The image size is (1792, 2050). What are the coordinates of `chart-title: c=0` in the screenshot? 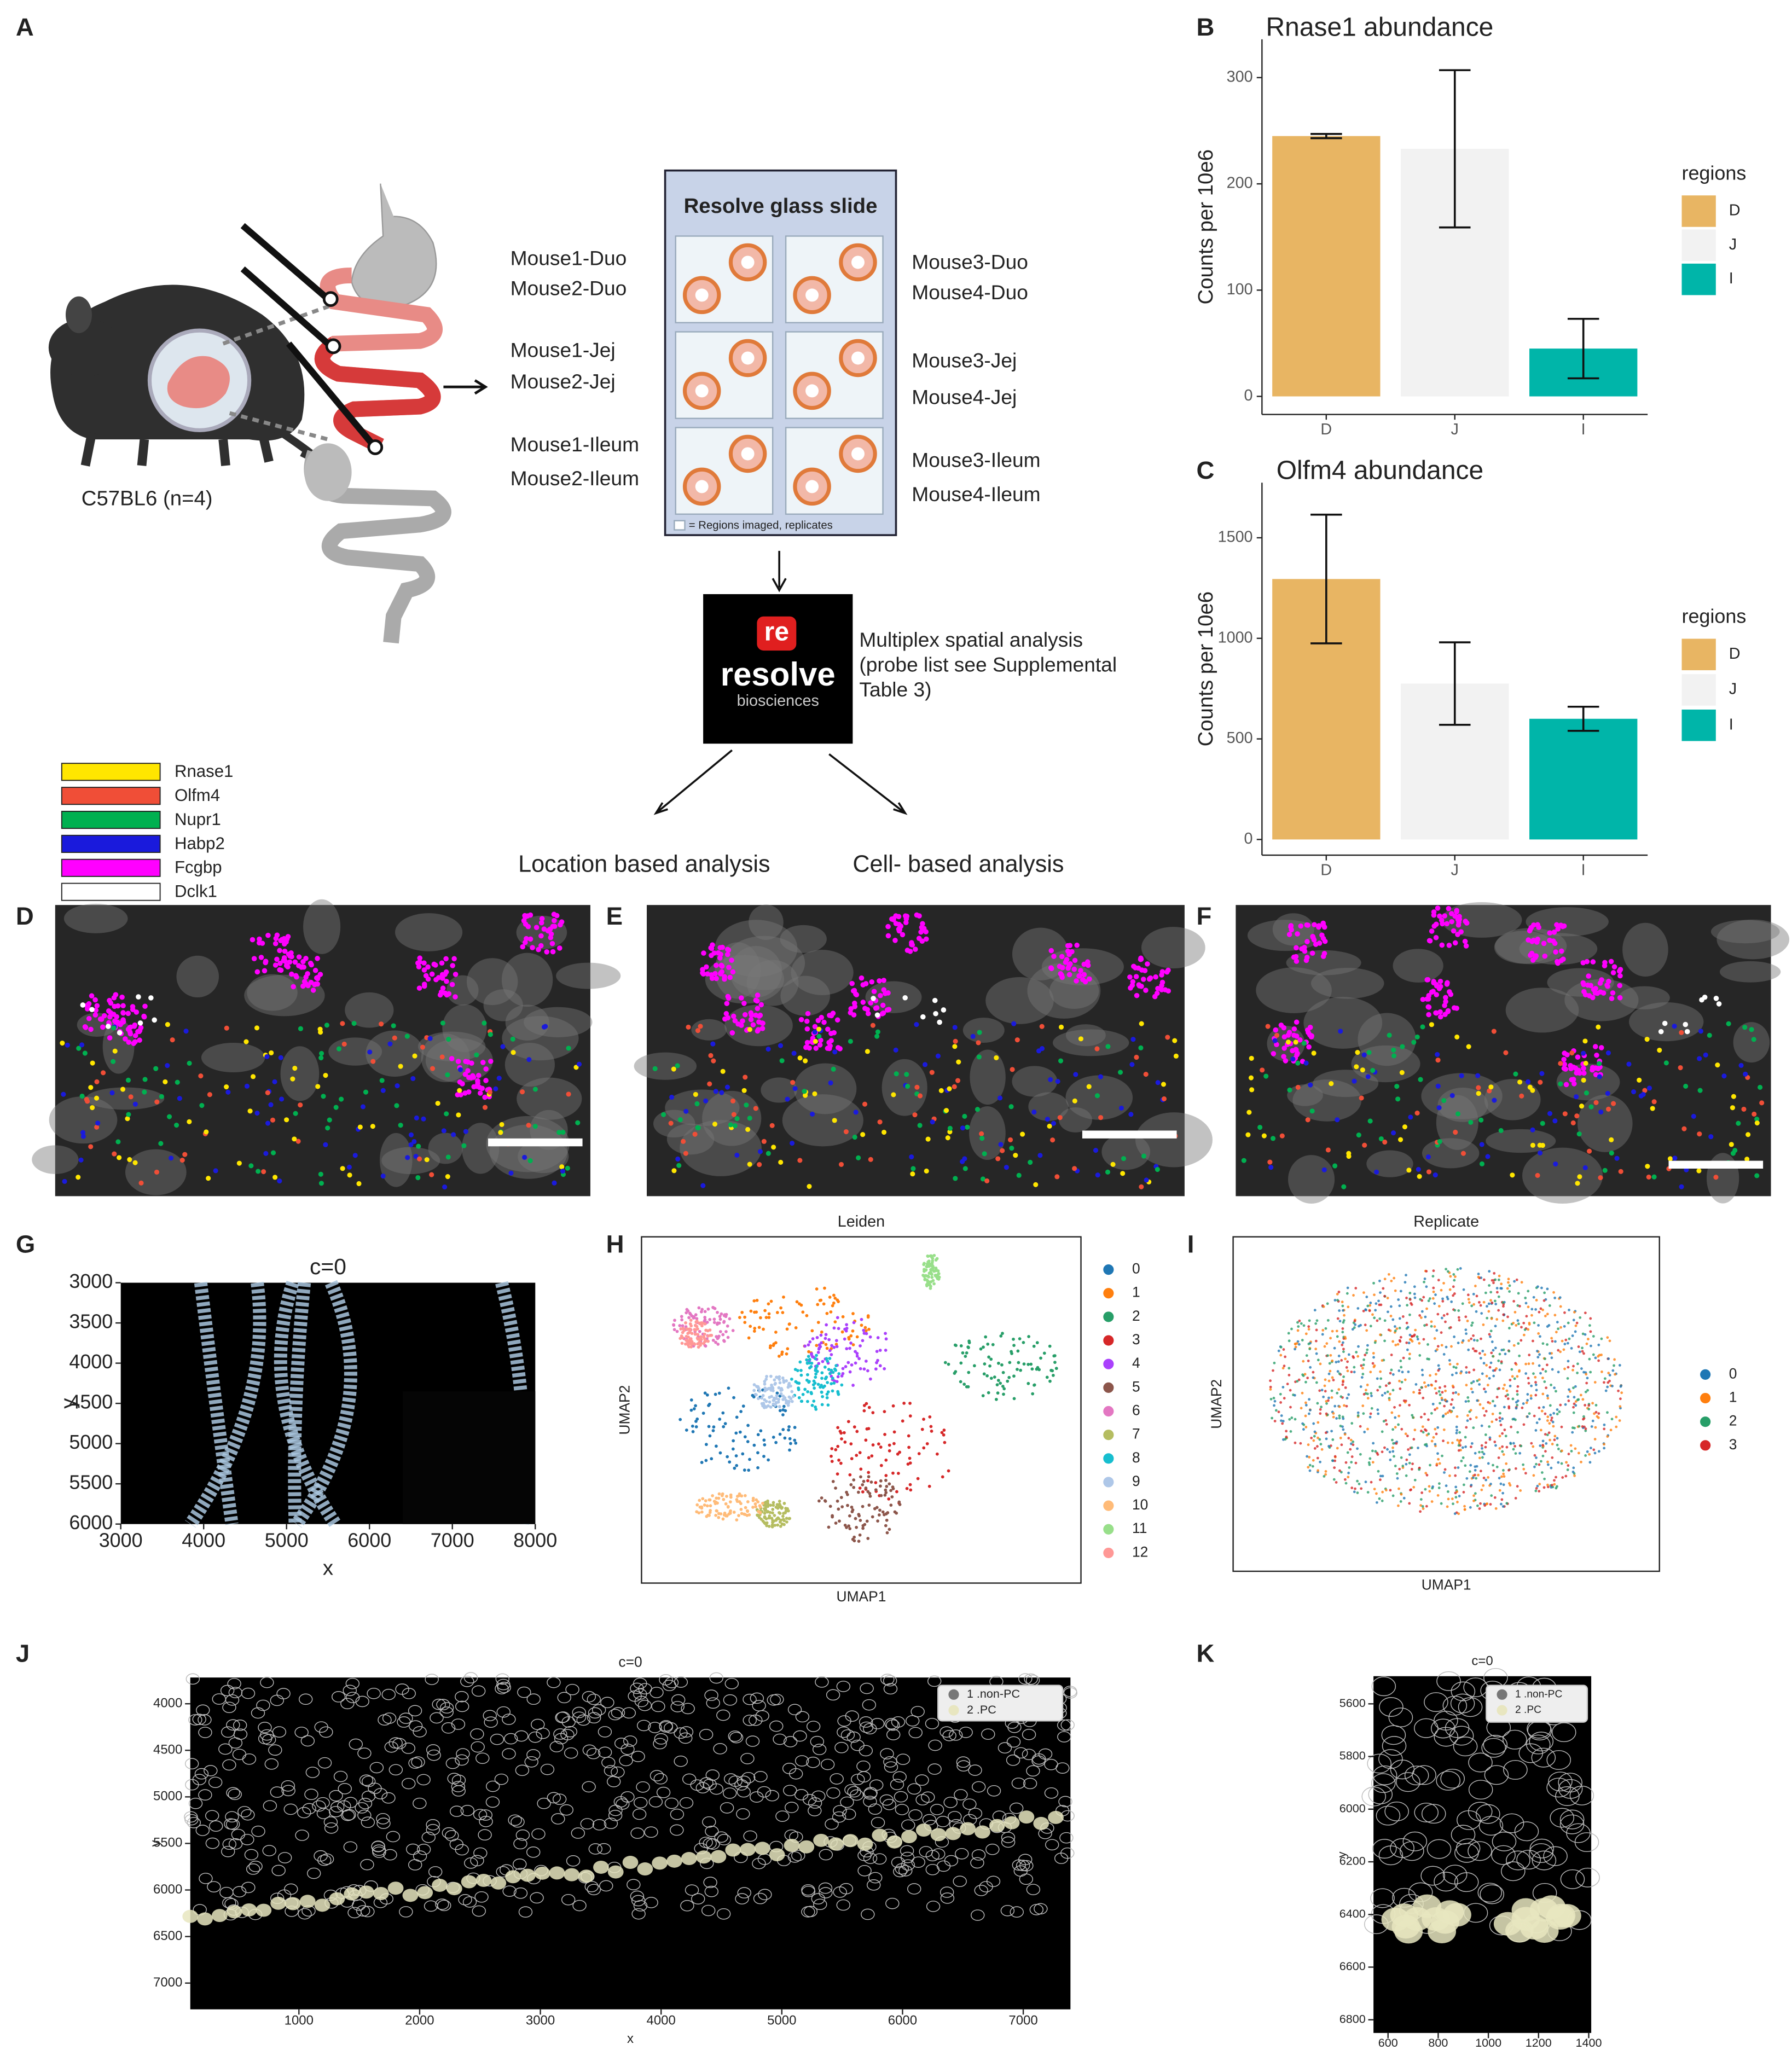 It's located at (328, 1266).